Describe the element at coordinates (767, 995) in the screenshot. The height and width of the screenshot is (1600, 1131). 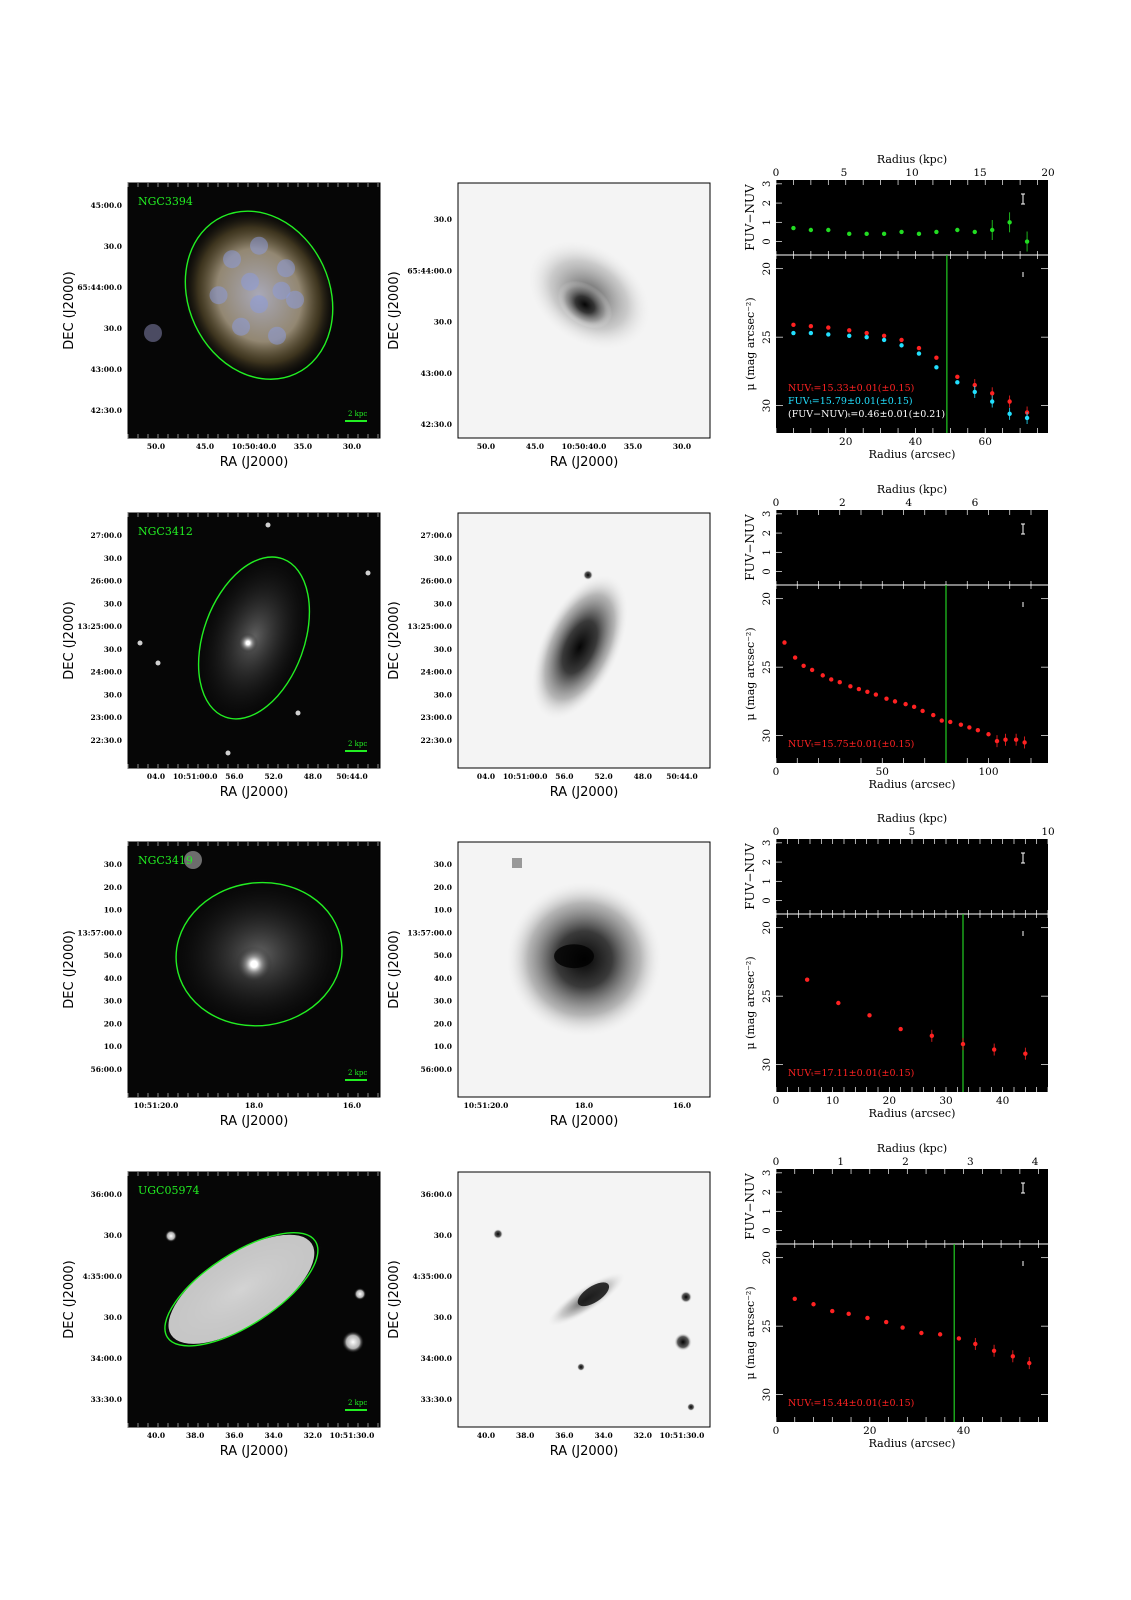
I see `mu-tick-label: 25` at that location.